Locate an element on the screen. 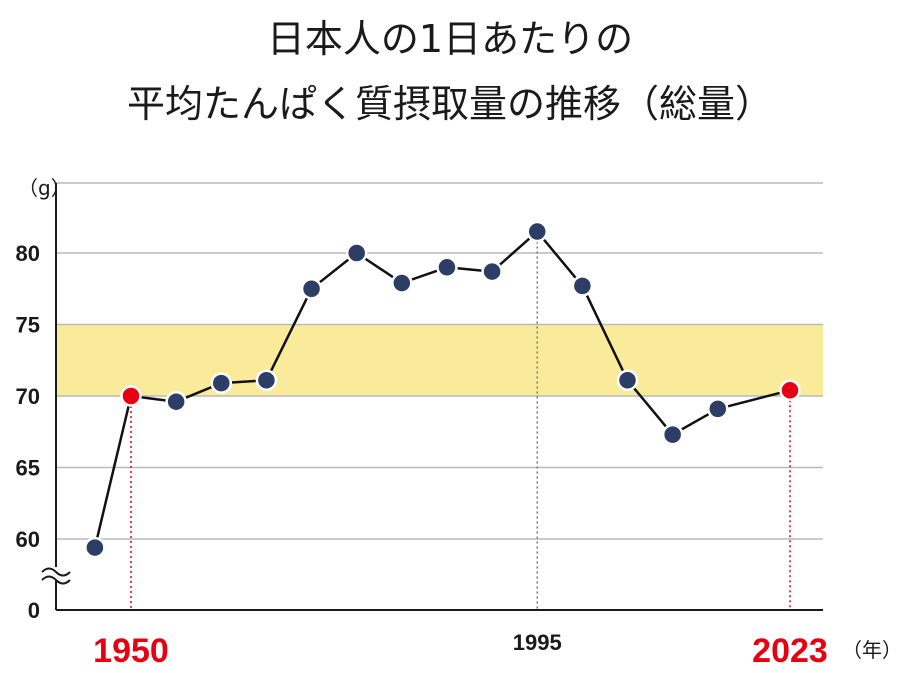  y-tick-label-0: 0 is located at coordinates (34, 610).